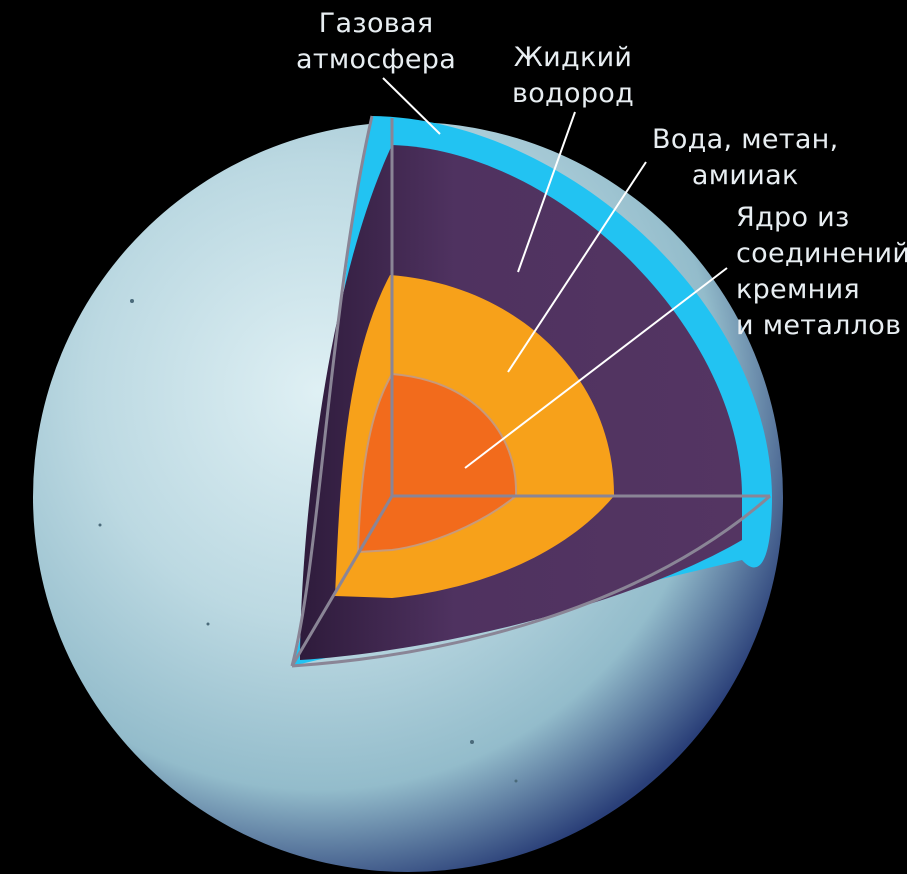  Describe the element at coordinates (376, 59) in the screenshot. I see `label-line: атмосфера` at that location.